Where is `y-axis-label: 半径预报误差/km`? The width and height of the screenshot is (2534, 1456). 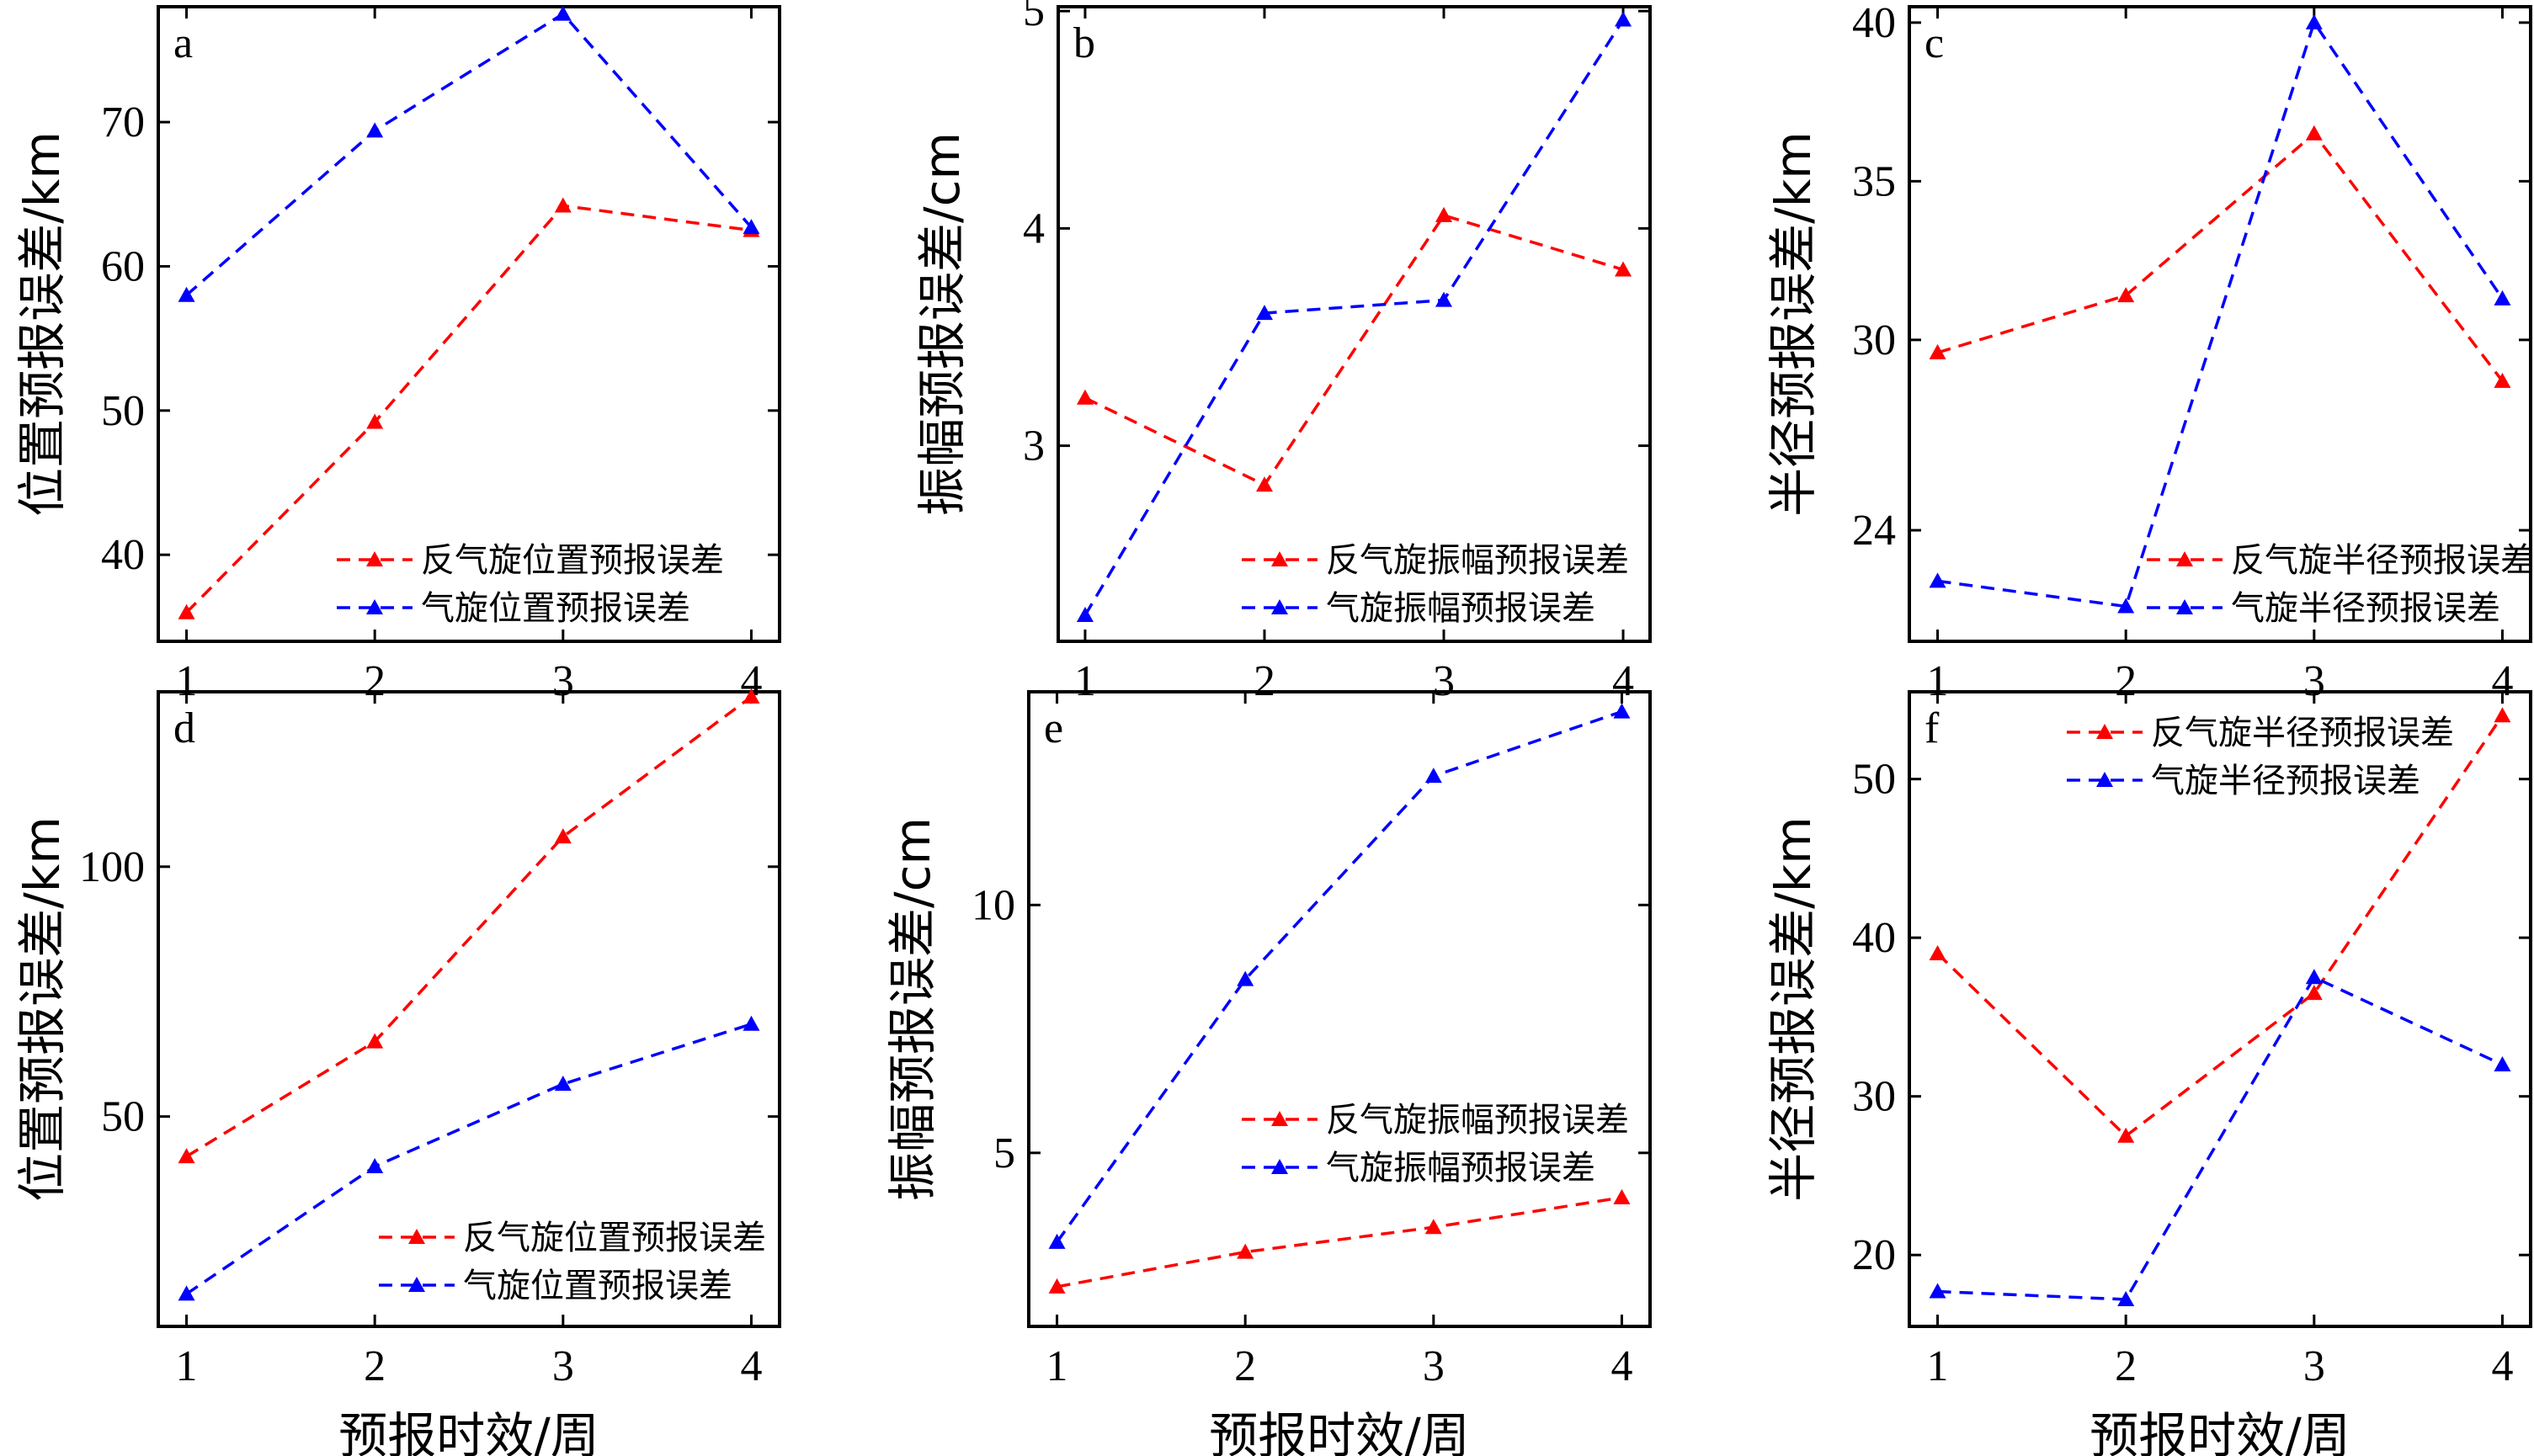 y-axis-label: 半径预报误差/km is located at coordinates (1793, 324).